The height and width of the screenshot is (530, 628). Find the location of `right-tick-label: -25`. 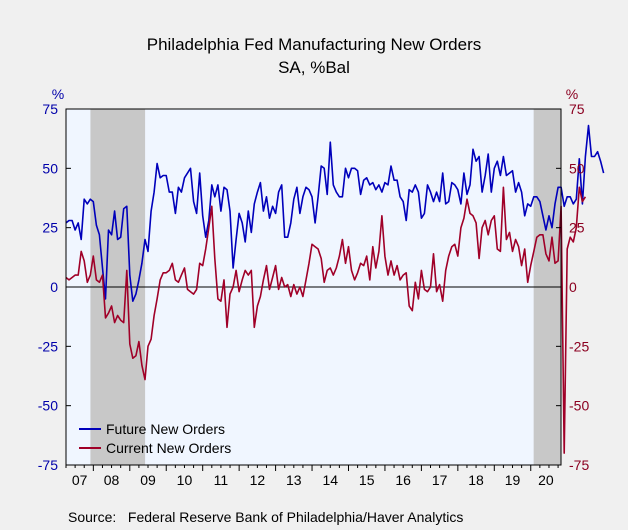

right-tick-label: -25 is located at coordinates (579, 346).